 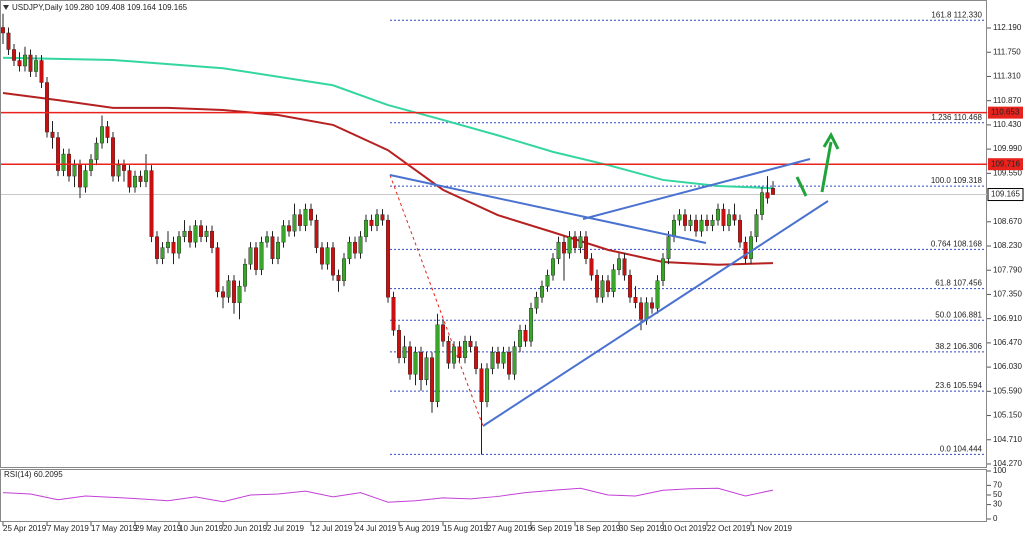 What do you see at coordinates (1007, 76) in the screenshot?
I see `y-tick-label: 111.310` at bounding box center [1007, 76].